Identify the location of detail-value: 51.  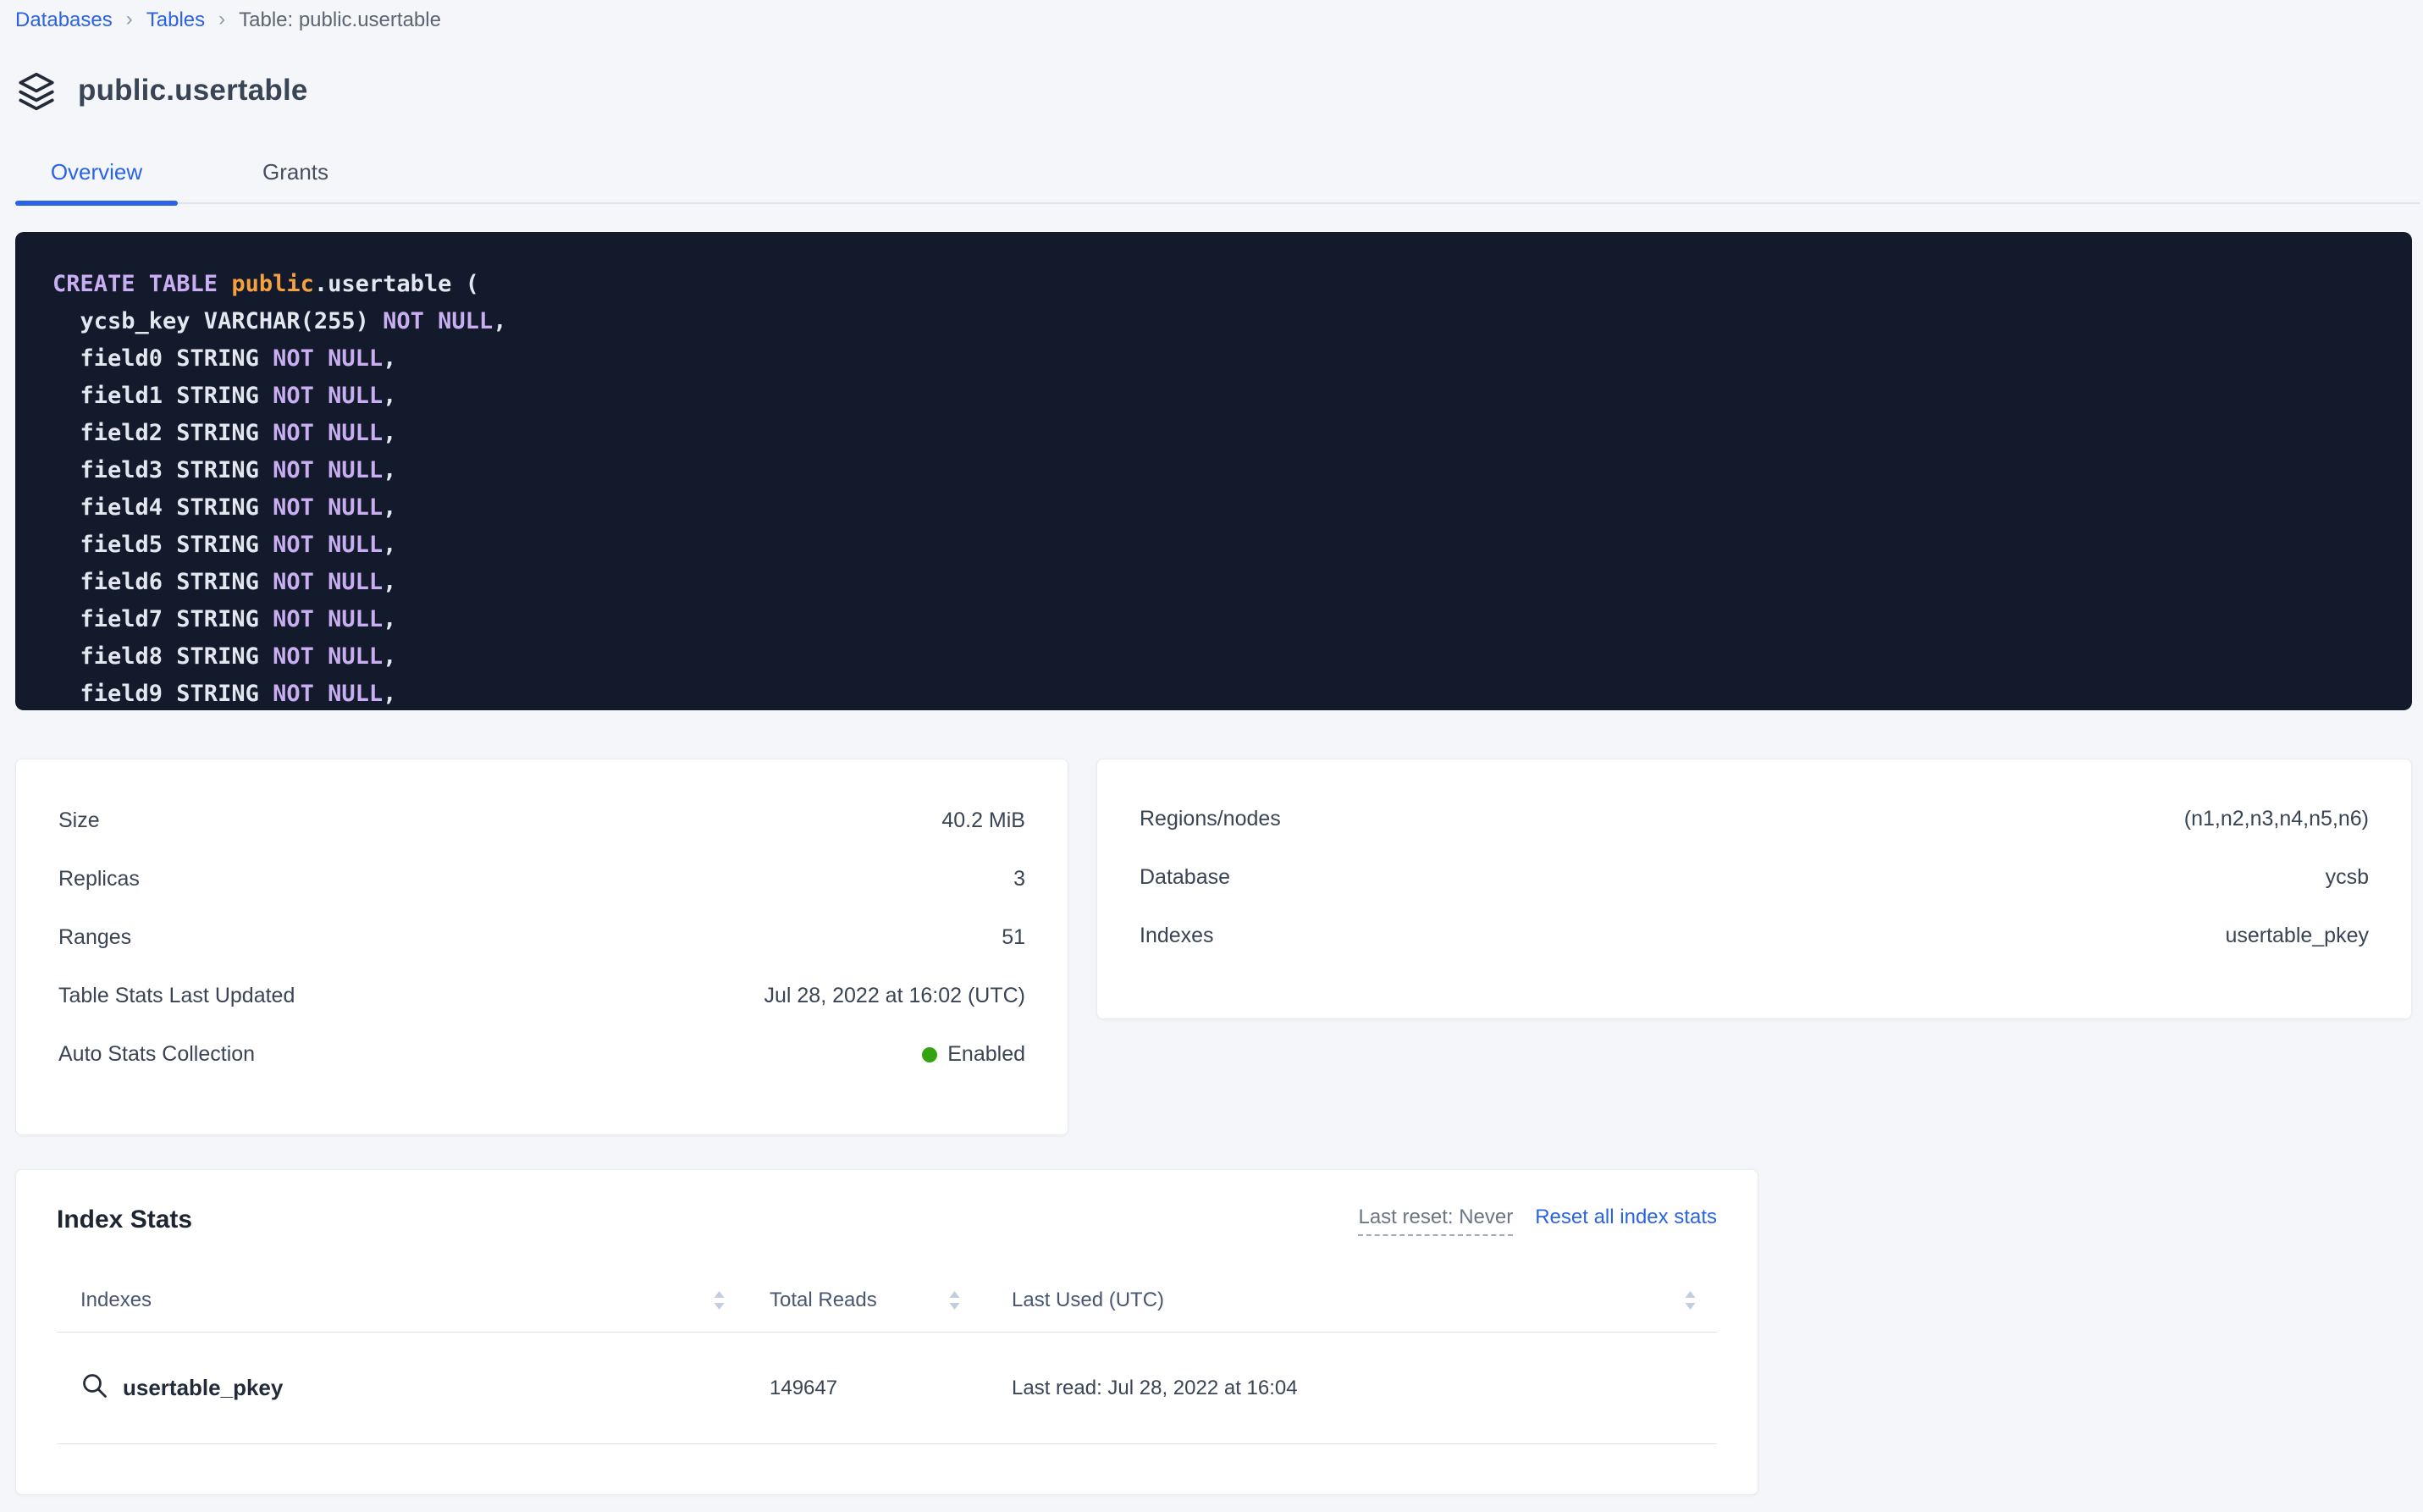
(1013, 937).